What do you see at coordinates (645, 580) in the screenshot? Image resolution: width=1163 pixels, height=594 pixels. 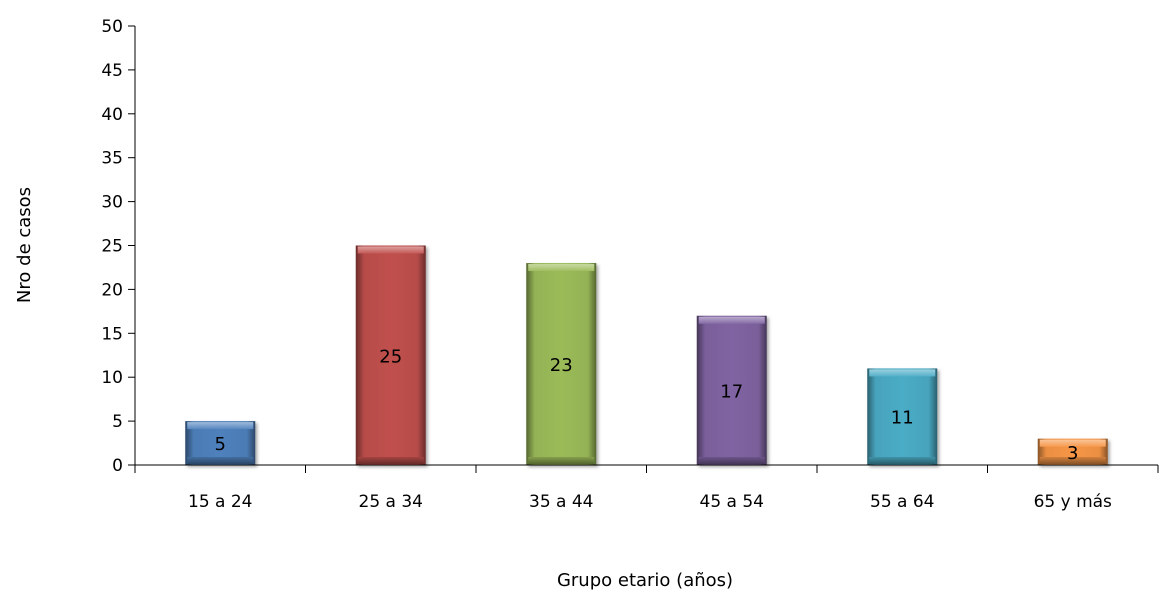 I see `x-axis-title: Grupo etario (años)` at bounding box center [645, 580].